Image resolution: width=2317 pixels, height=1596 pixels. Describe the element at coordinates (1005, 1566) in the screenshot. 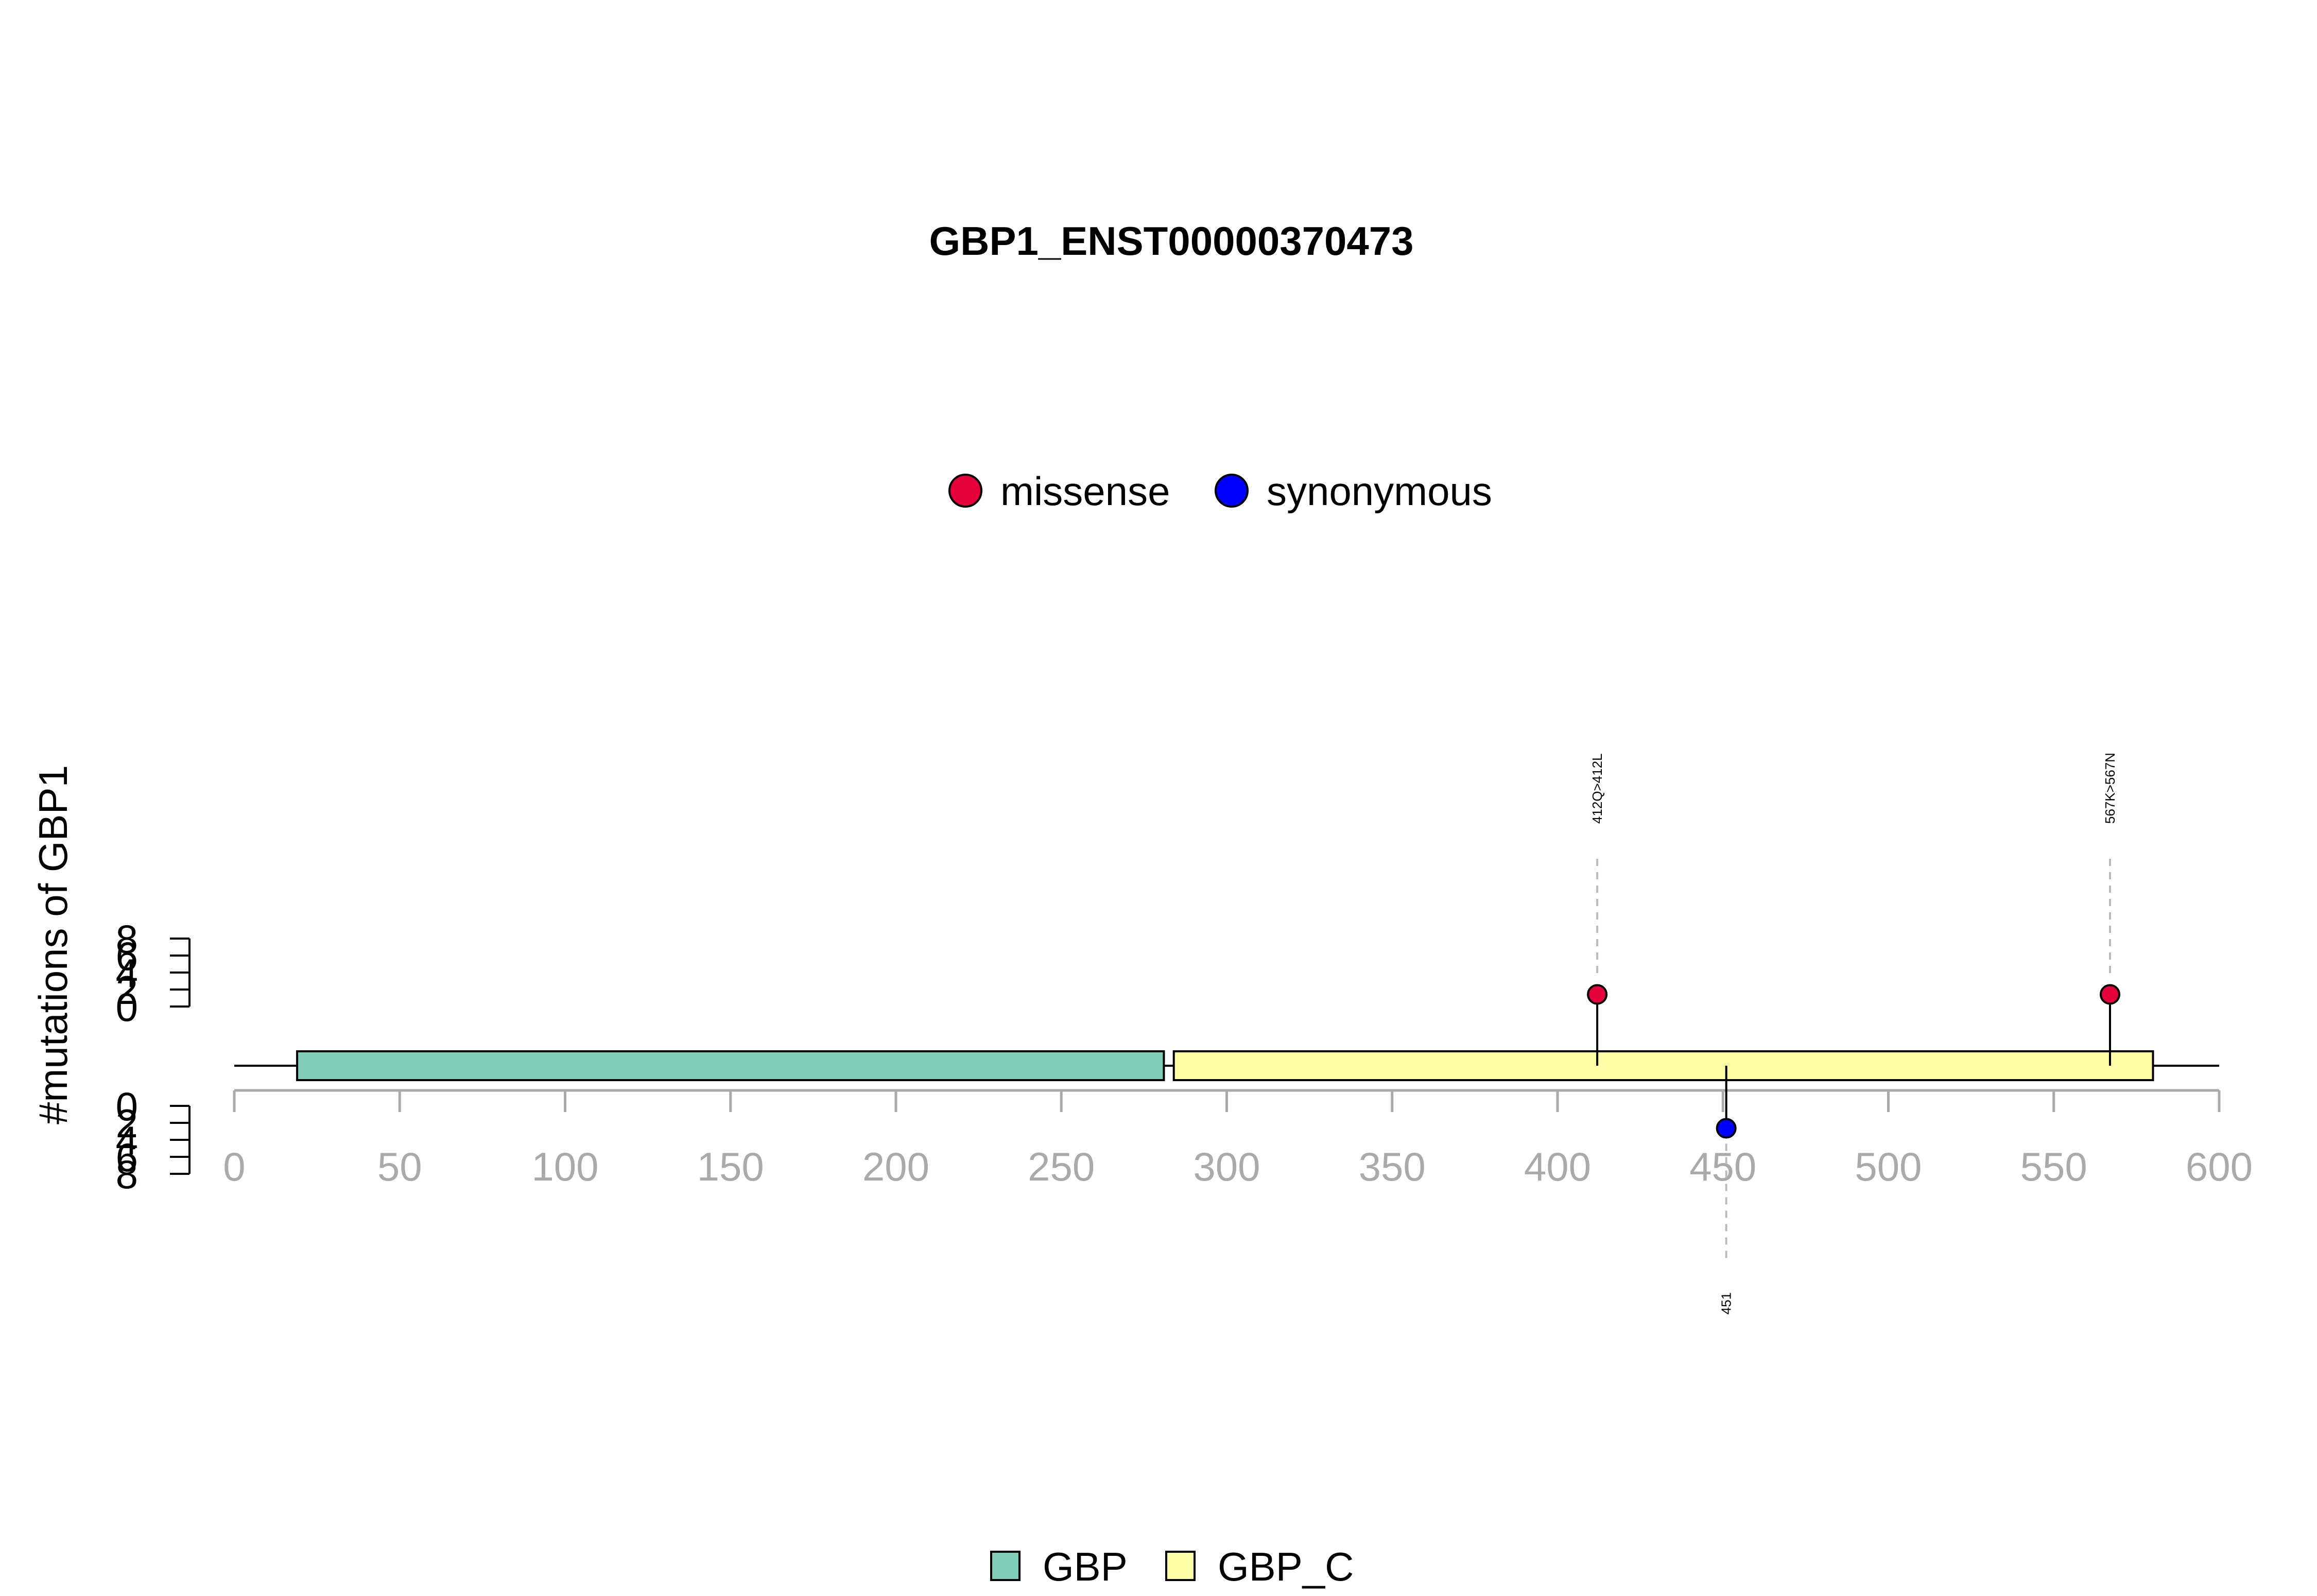

I see `legend-GBP-swatch` at that location.